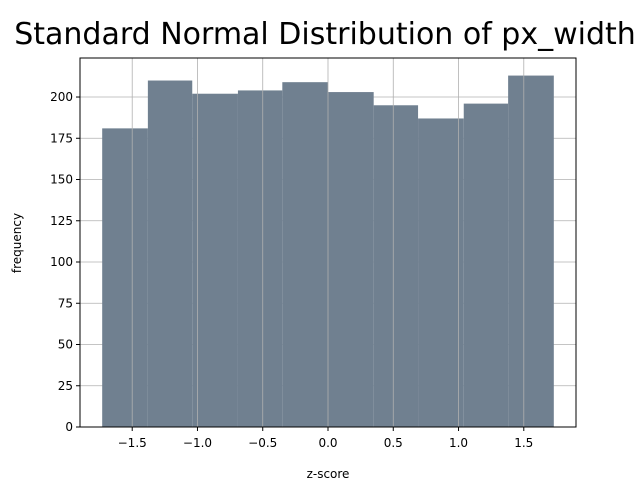 This screenshot has width=640, height=480. Describe the element at coordinates (327, 443) in the screenshot. I see `x-tick-label: 0.0` at that location.